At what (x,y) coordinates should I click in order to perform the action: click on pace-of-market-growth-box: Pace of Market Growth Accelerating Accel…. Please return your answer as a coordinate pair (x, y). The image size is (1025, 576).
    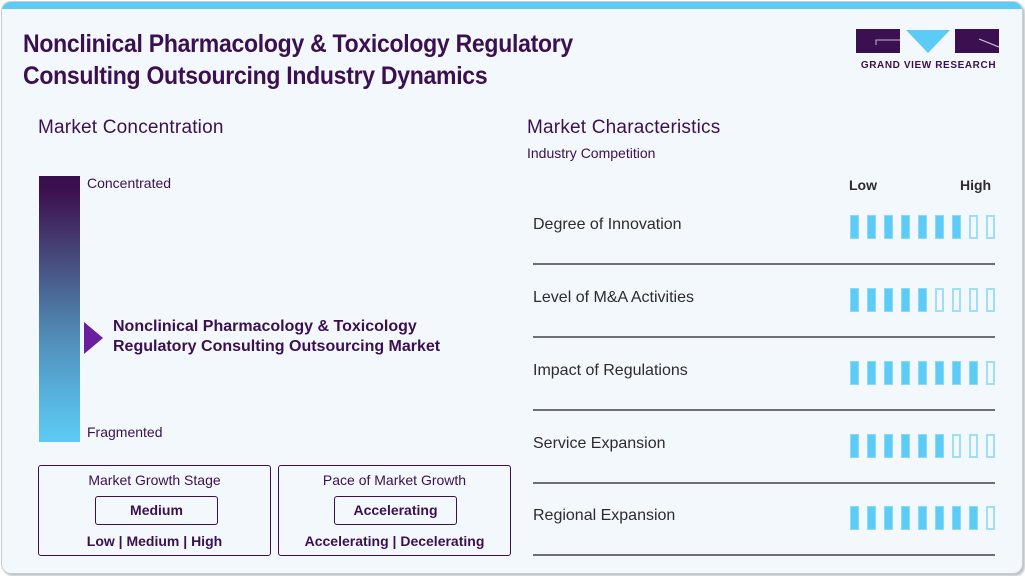
    Looking at the image, I should click on (394, 510).